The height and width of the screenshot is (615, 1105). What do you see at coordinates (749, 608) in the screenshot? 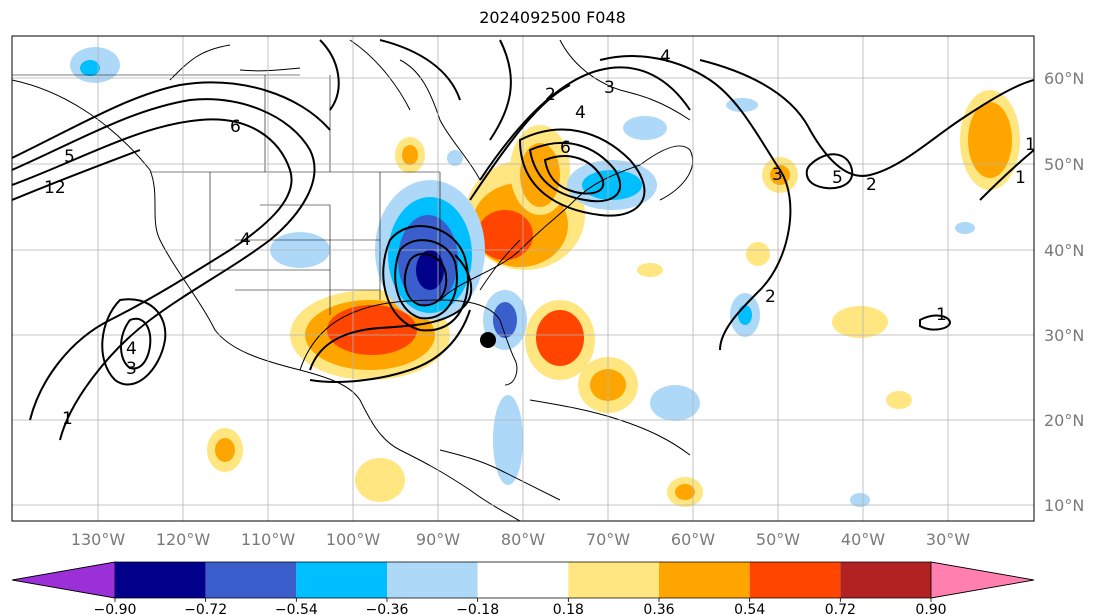
I see `colorbar-tick-label: 0.54` at bounding box center [749, 608].